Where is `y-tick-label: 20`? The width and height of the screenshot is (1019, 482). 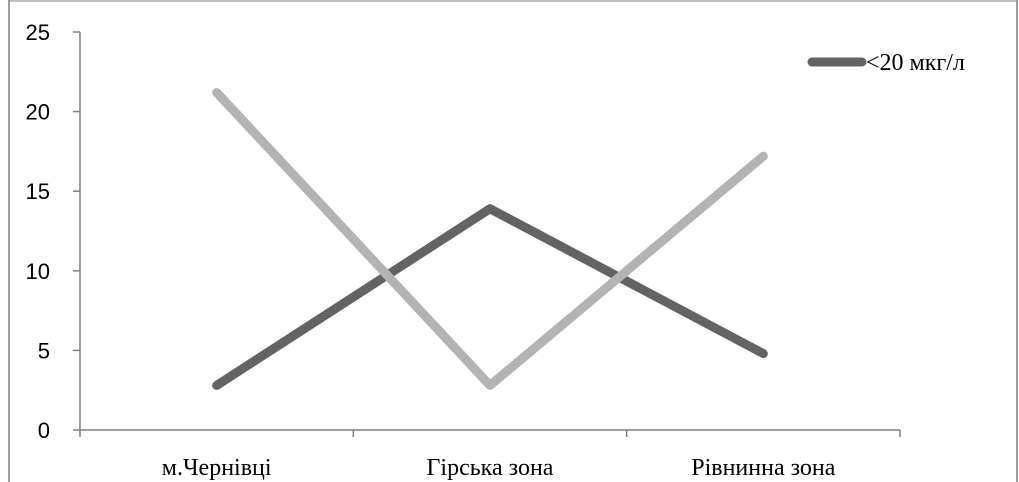
y-tick-label: 20 is located at coordinates (38, 112).